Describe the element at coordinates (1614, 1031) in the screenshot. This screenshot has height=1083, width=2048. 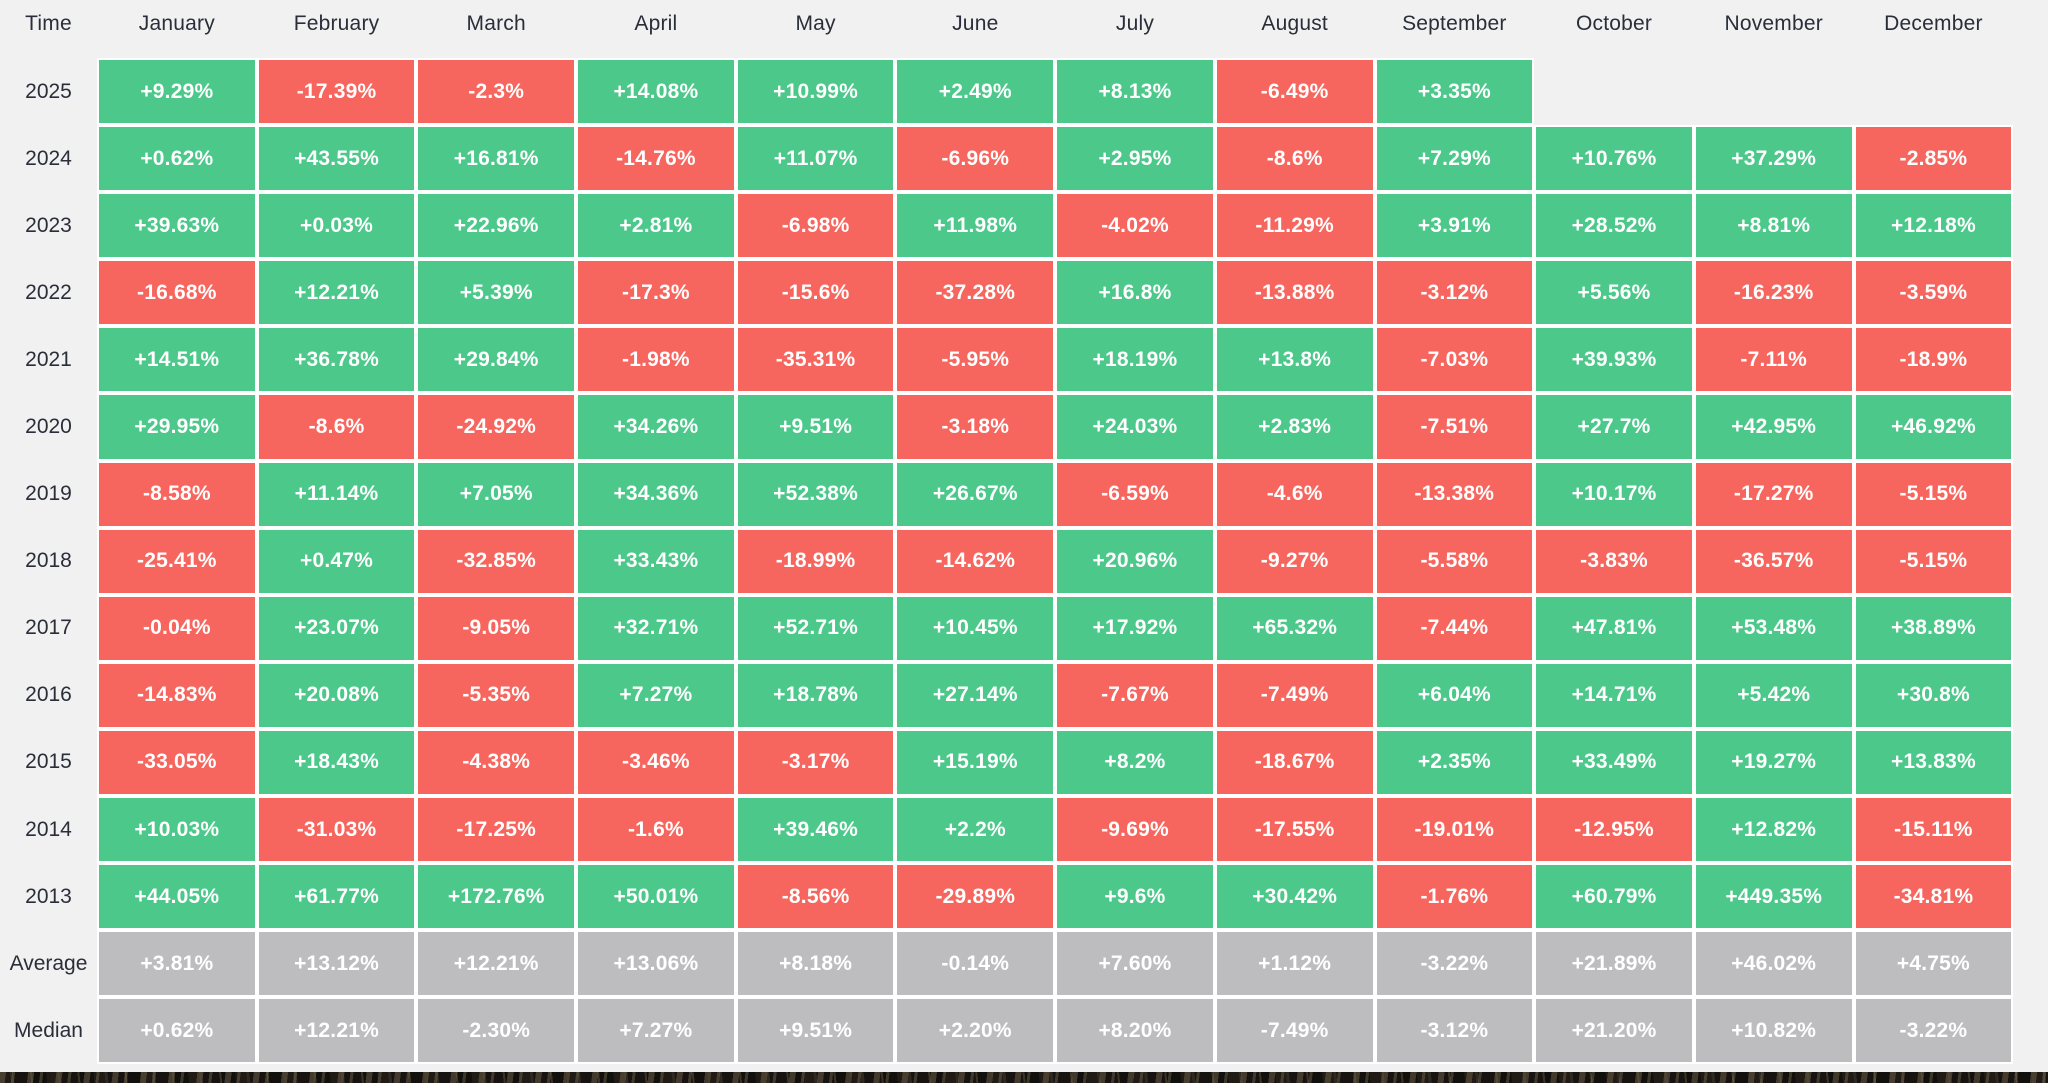
I see `cell-box: +21.20%` at that location.